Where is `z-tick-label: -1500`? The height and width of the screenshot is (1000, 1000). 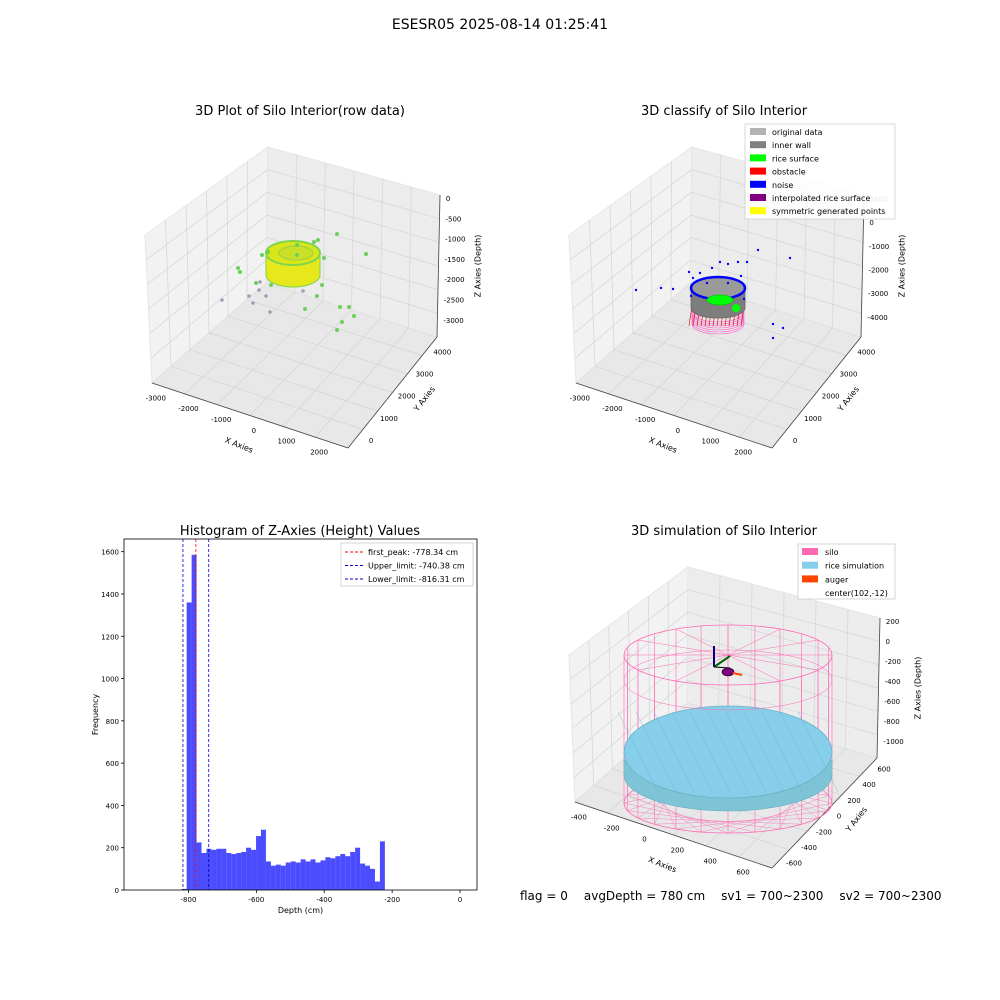 z-tick-label: -1500 is located at coordinates (455, 260).